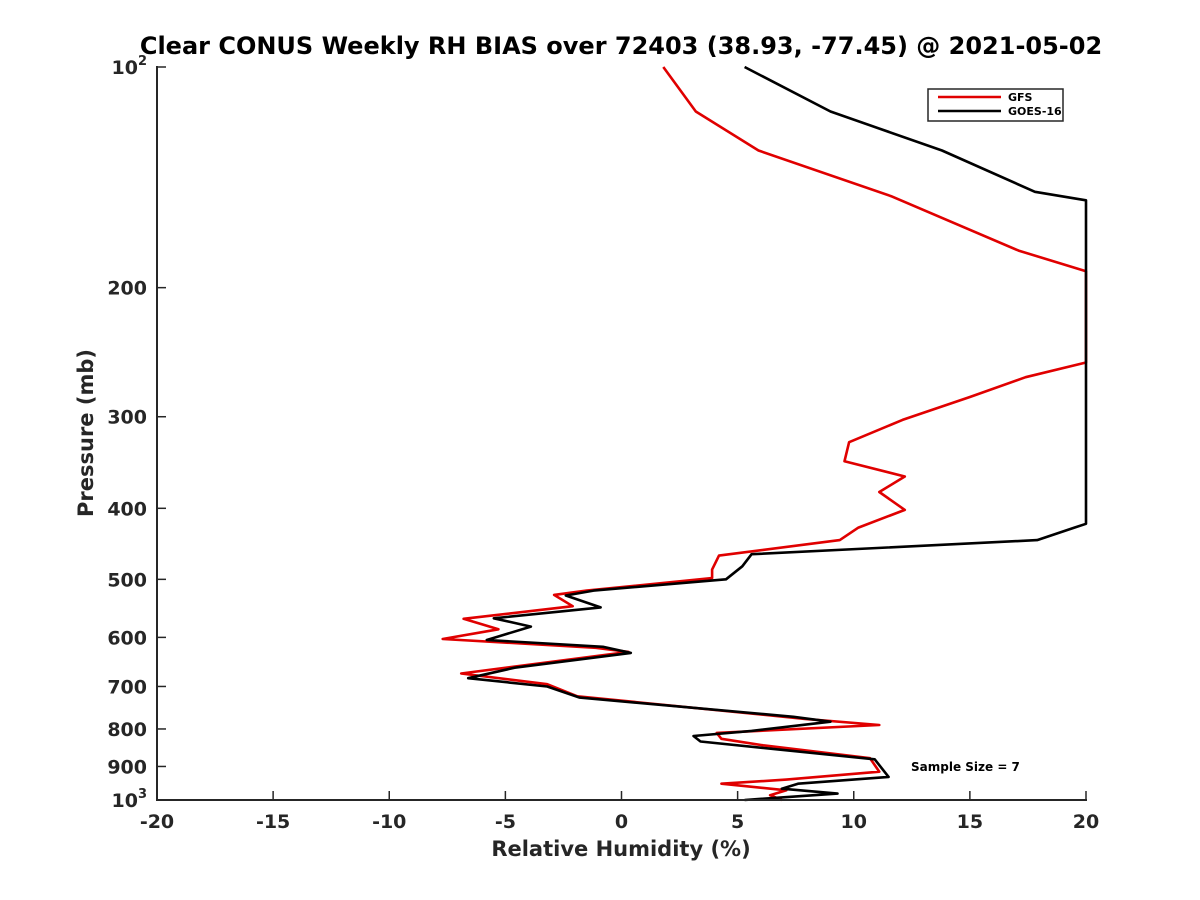 The image size is (1200, 900). What do you see at coordinates (995, 105) in the screenshot?
I see `legend-box` at bounding box center [995, 105].